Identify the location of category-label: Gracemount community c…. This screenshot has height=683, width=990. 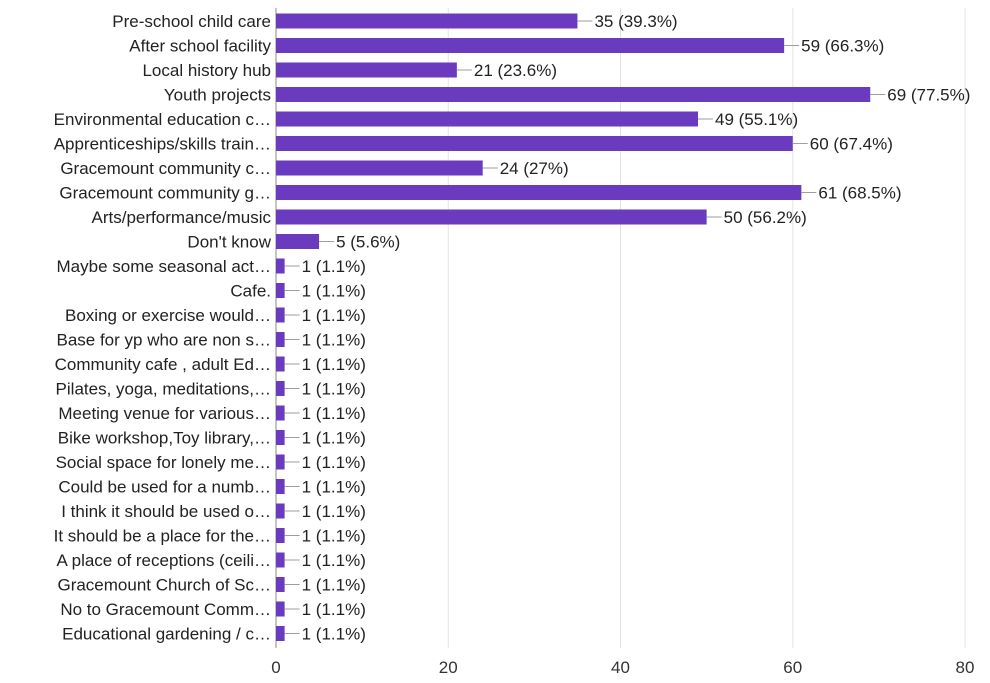
(165, 168).